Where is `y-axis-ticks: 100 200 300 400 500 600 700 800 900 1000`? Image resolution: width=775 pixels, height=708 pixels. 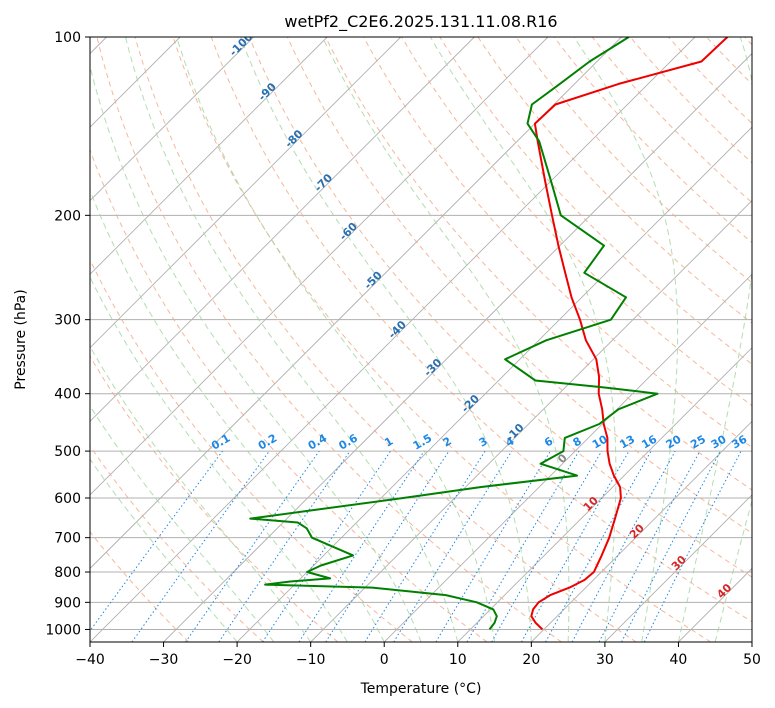
y-axis-ticks: 100 200 300 400 500 600 700 800 900 1000 is located at coordinates (67, 334).